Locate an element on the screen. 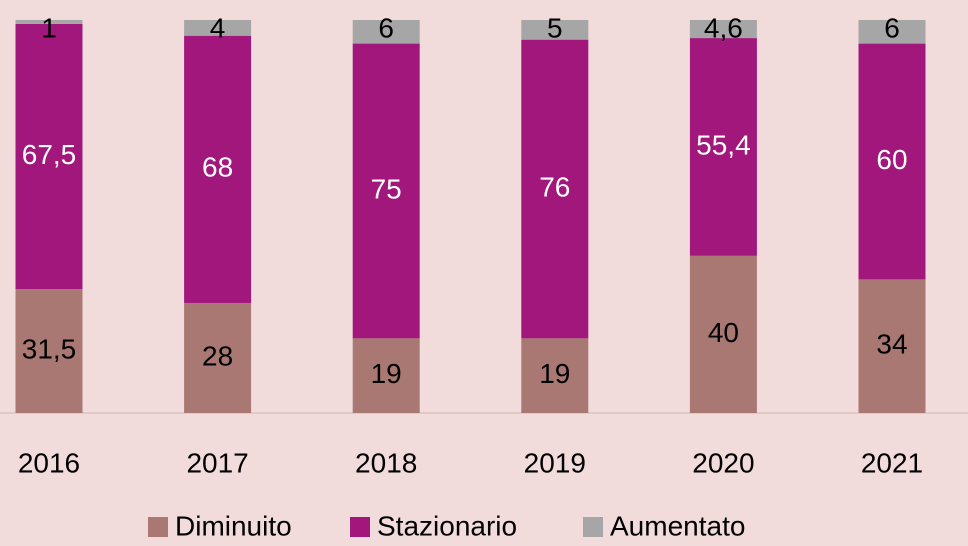 The image size is (968, 546). data-label: 60 is located at coordinates (891, 159).